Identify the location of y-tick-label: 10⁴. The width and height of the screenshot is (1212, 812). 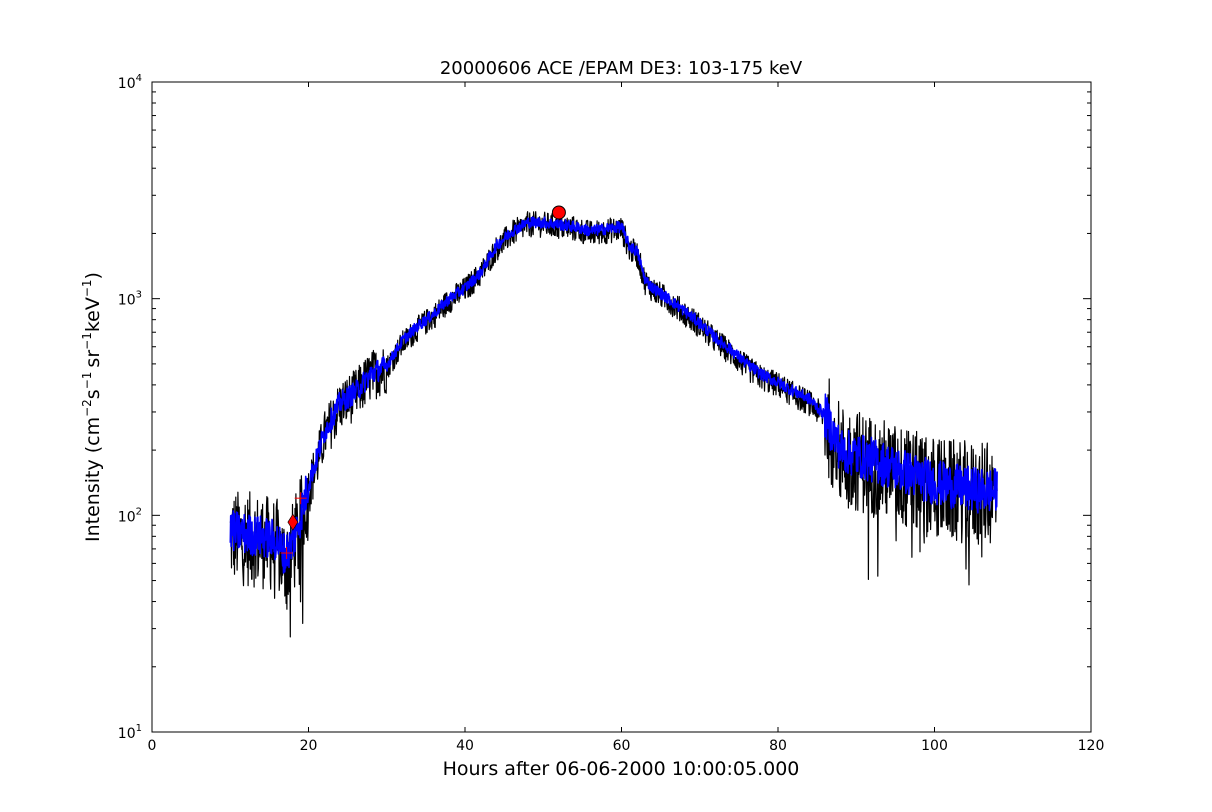
(130, 82).